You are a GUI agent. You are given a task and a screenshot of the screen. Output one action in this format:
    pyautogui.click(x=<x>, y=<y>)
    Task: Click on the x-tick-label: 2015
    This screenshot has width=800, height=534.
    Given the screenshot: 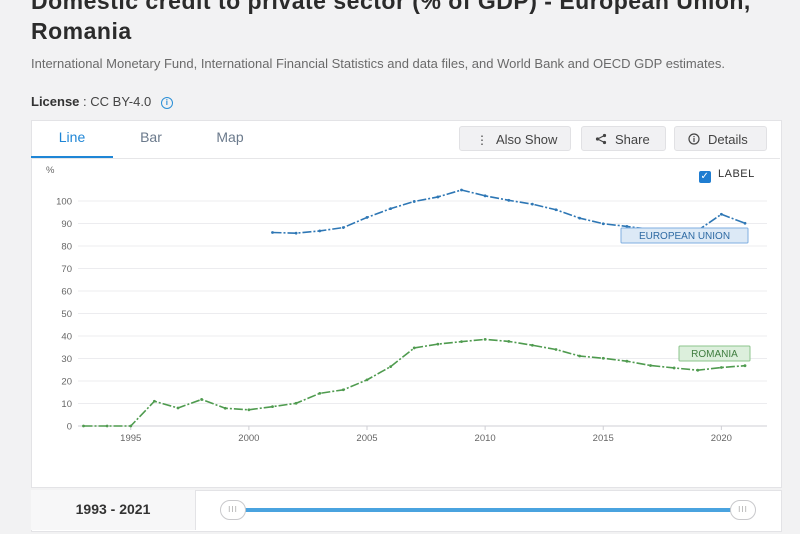 What is the action you would take?
    pyautogui.click(x=603, y=438)
    